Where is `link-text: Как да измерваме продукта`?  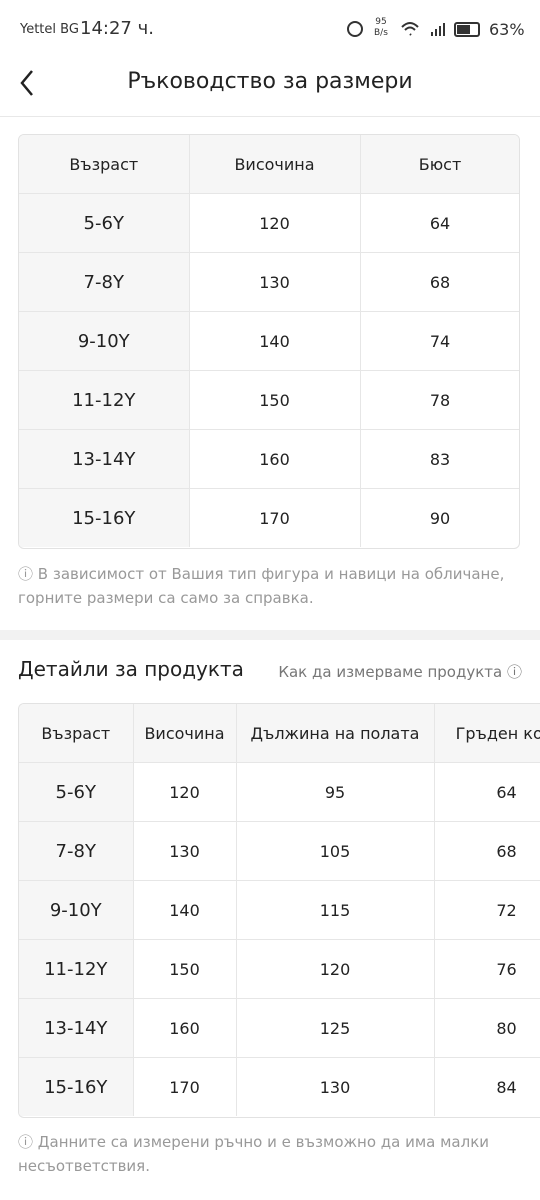 link-text: Как да измерваме продукта is located at coordinates (390, 672).